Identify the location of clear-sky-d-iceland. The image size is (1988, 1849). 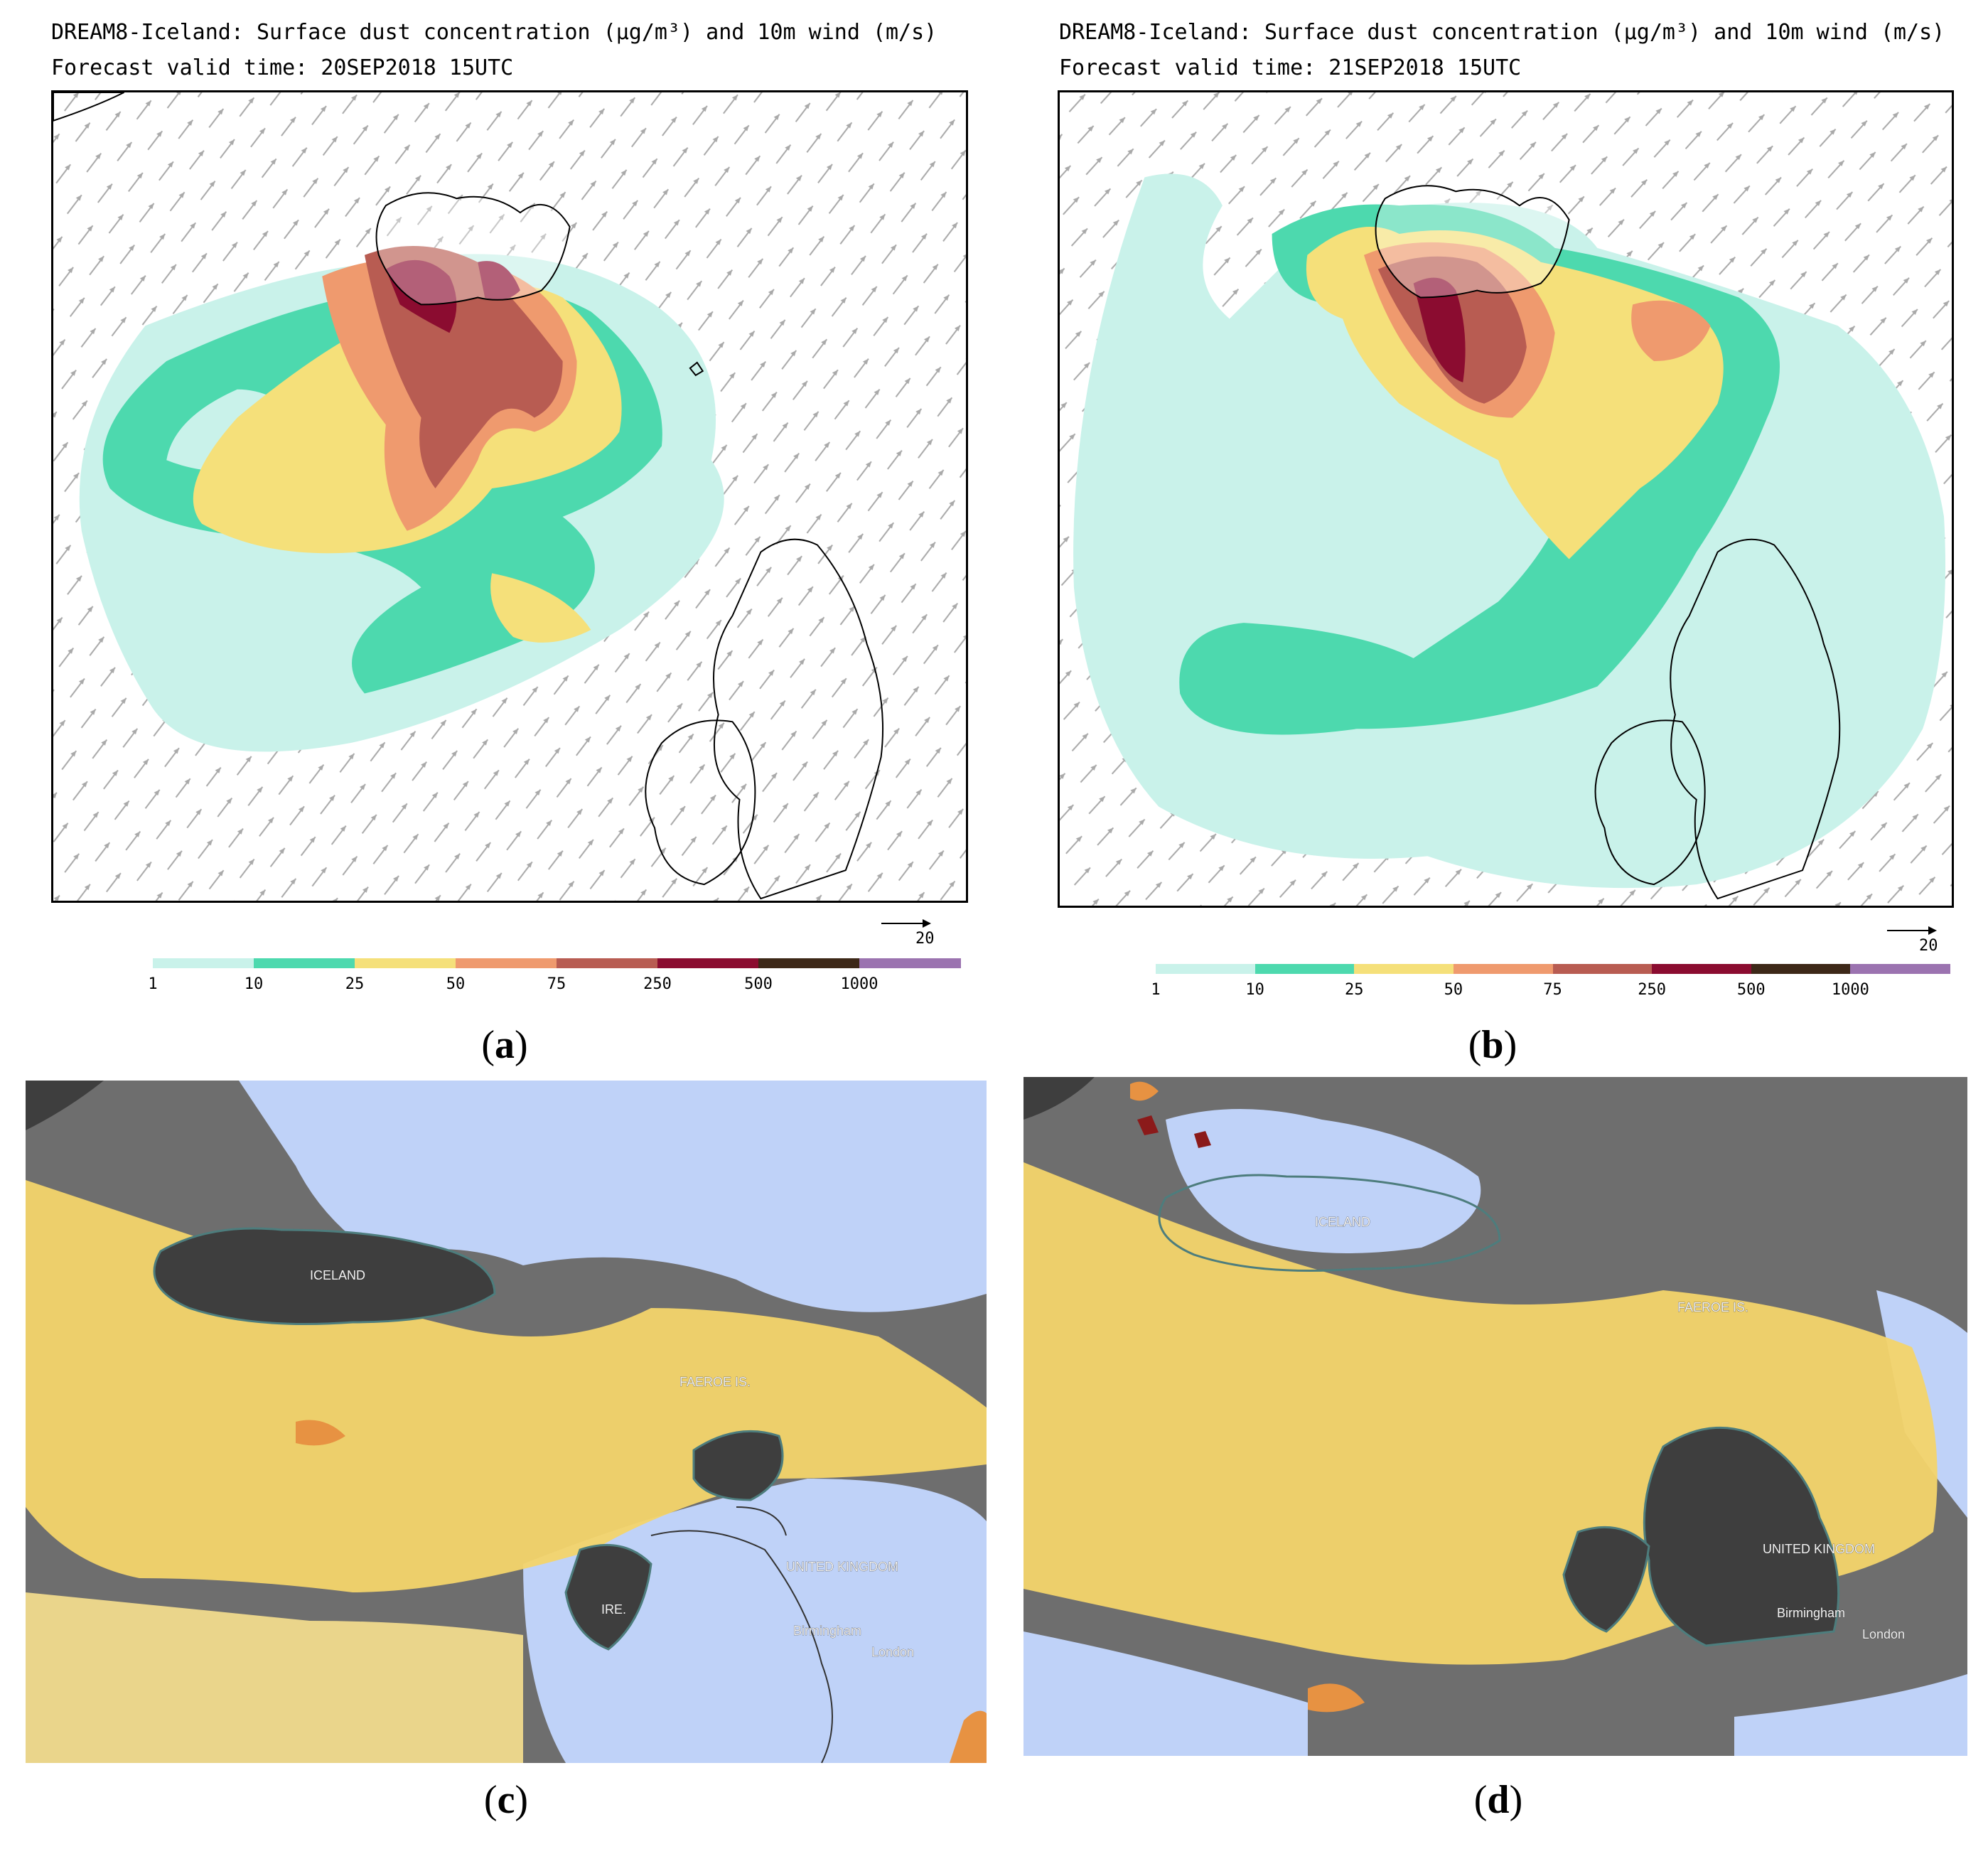
(1323, 1181).